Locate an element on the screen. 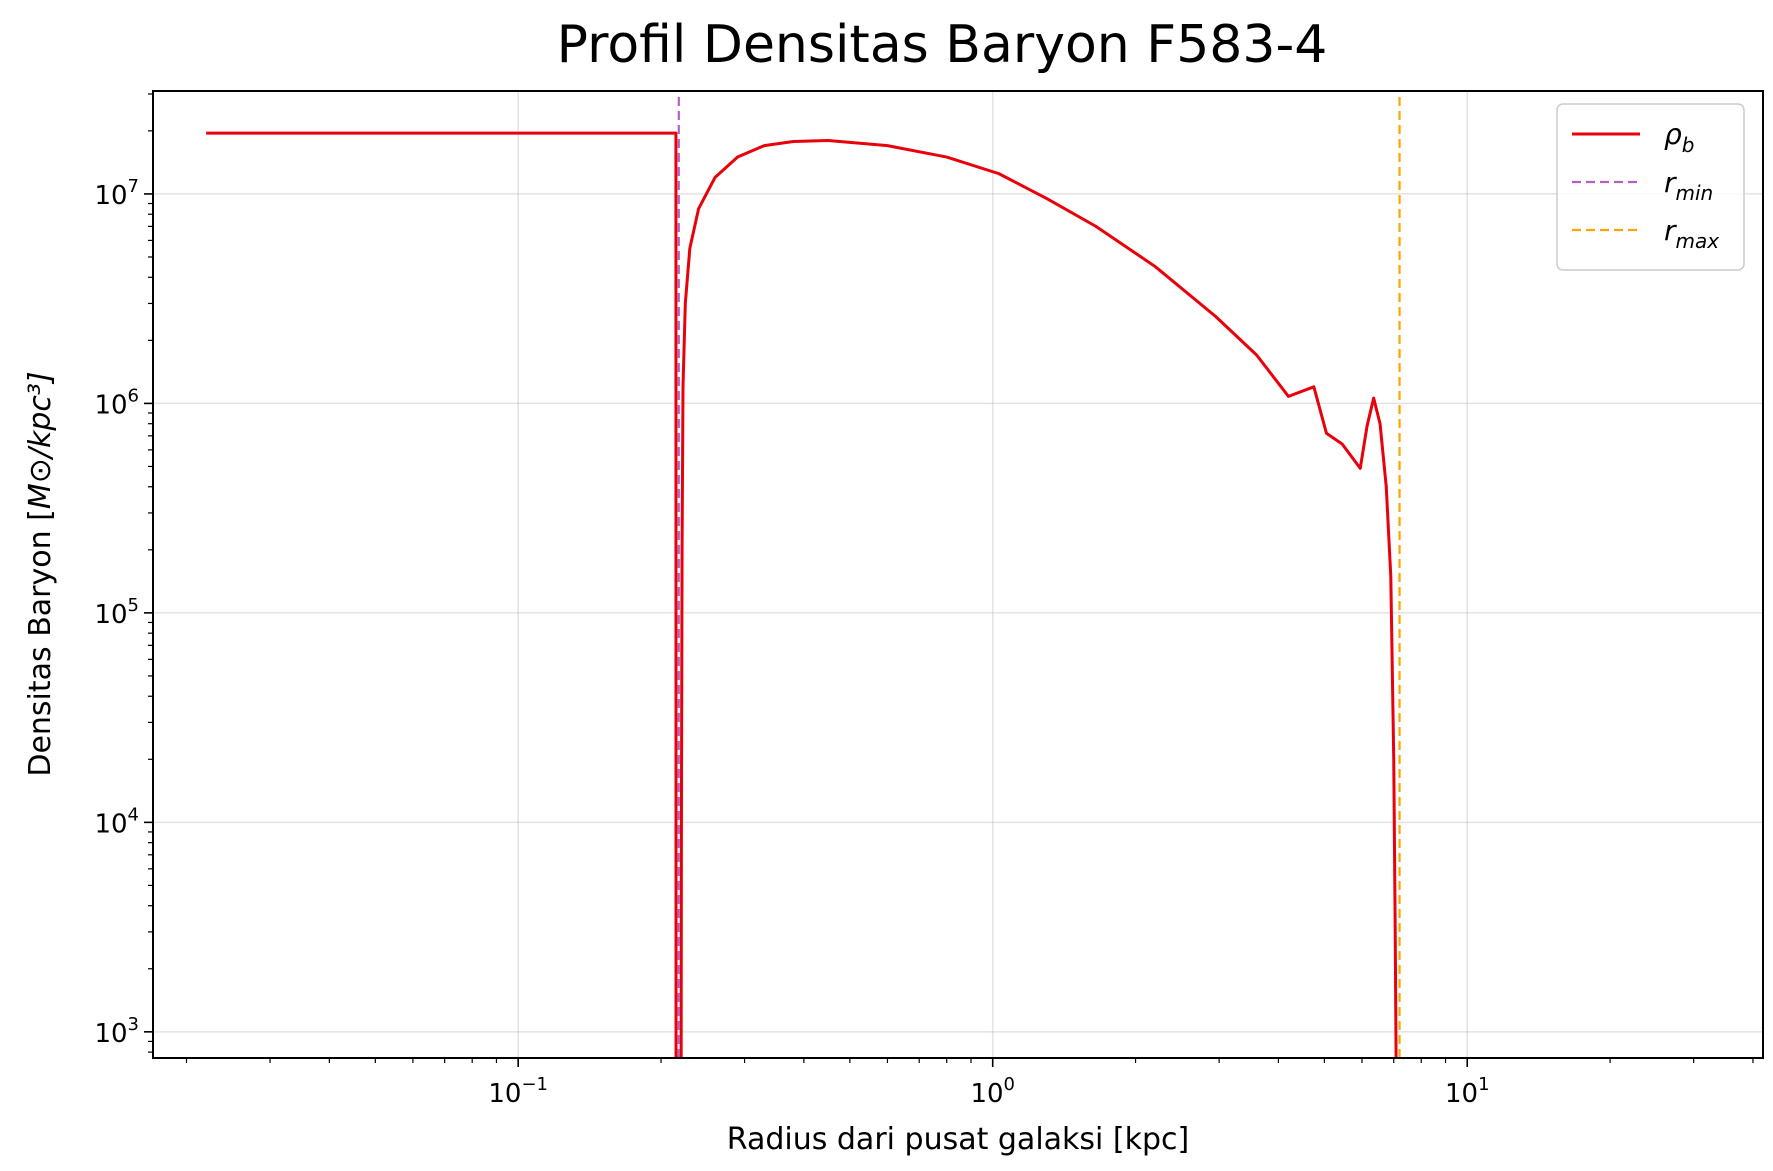  chart-title: Profil Densitas Baryon F583-4 is located at coordinates (942, 45).